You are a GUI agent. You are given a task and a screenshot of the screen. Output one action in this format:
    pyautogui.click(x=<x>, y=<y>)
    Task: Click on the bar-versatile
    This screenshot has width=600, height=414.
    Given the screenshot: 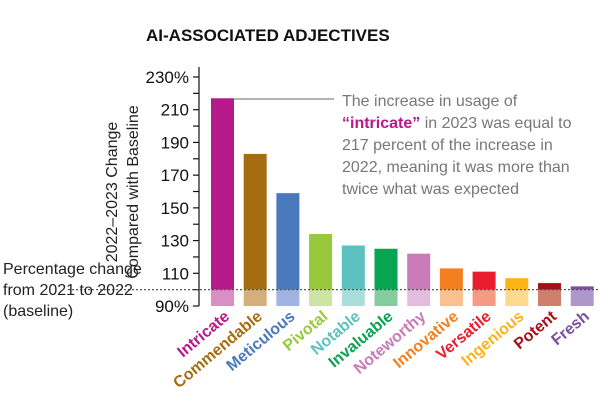 What is the action you would take?
    pyautogui.click(x=484, y=280)
    